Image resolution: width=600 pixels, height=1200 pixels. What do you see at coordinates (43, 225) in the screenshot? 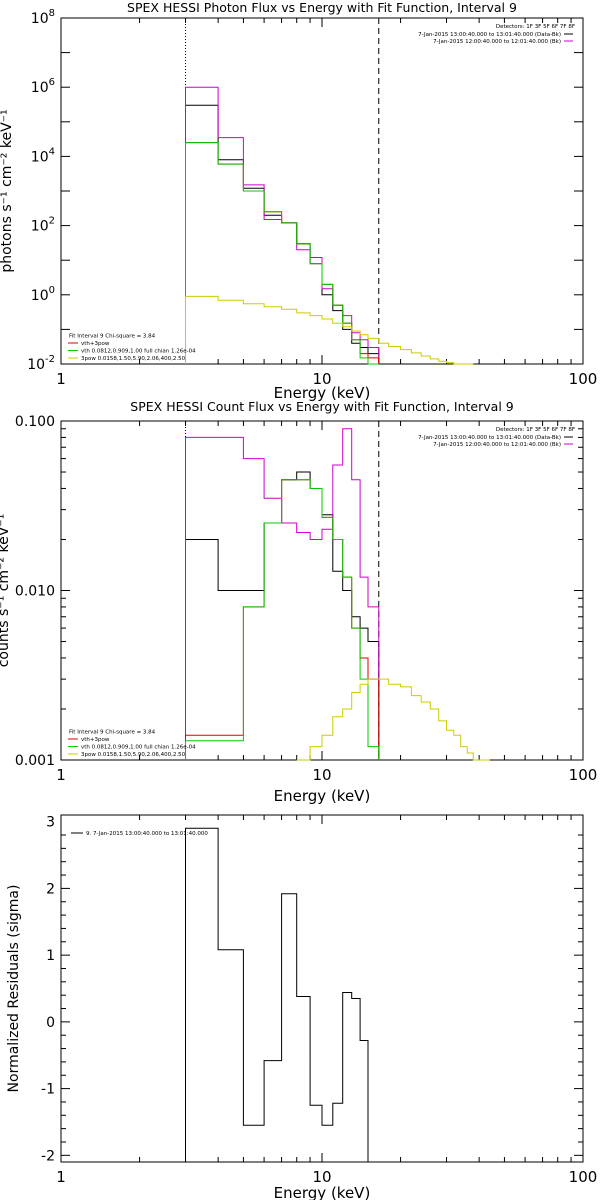
I see `y-tick-label: 10²` at bounding box center [43, 225].